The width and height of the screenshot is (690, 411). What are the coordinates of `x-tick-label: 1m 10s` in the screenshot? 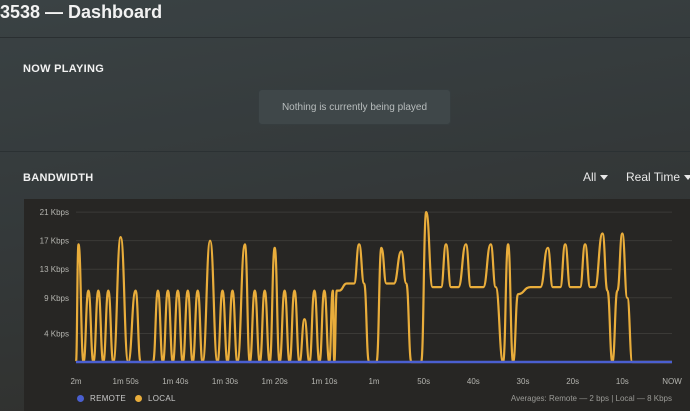 It's located at (324, 381).